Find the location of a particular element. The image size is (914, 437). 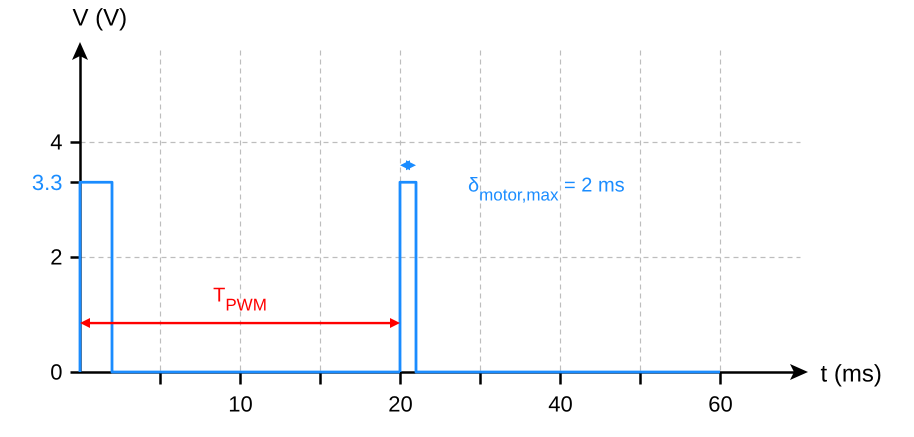

y-tick-label: 0 is located at coordinates (56, 372).